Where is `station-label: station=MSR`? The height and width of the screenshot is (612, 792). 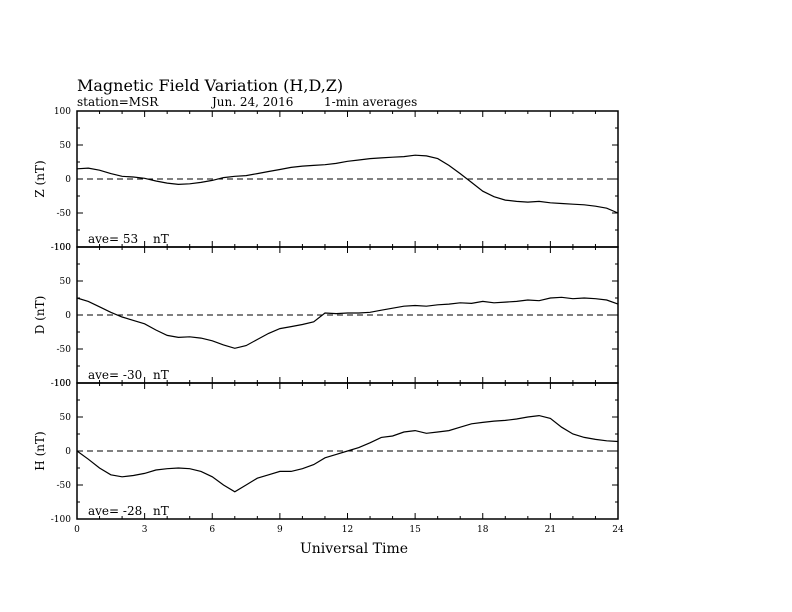
station-label: station=MSR is located at coordinates (118, 102).